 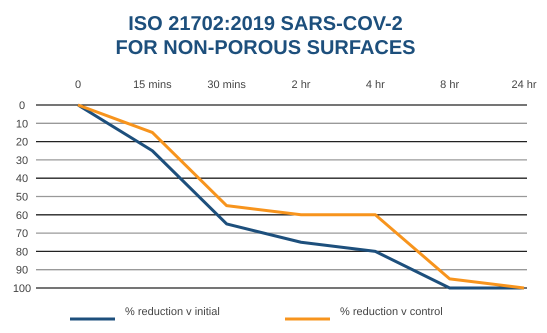 What do you see at coordinates (524, 85) in the screenshot?
I see `x-tick-label: 24 hr` at bounding box center [524, 85].